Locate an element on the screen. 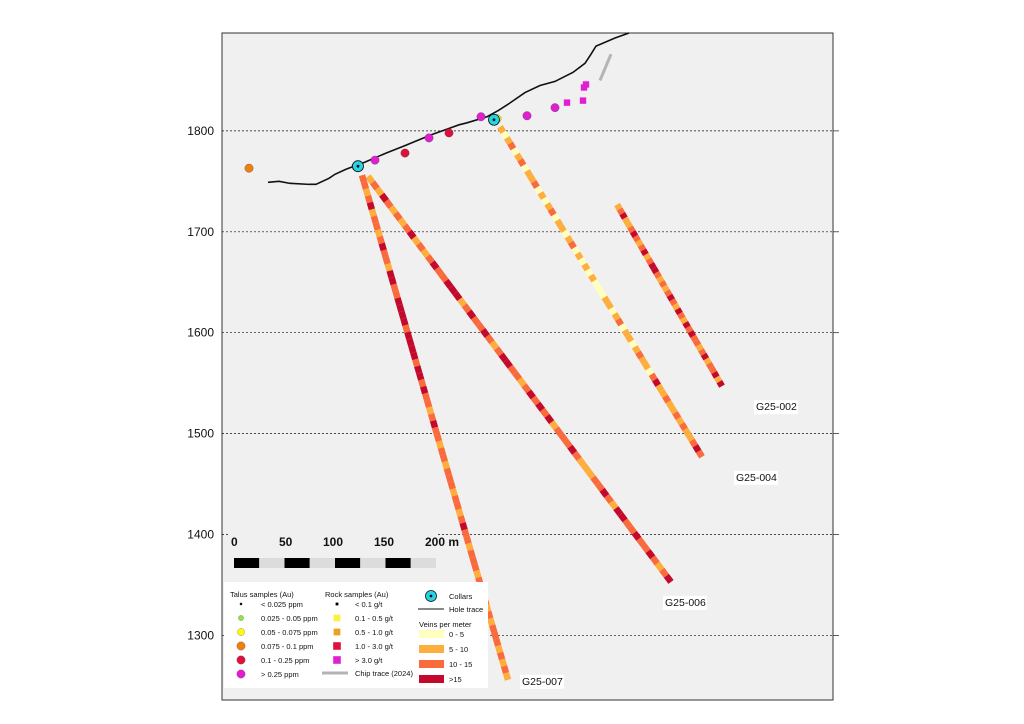  legend-talus-label-0: < 0.025 ppm is located at coordinates (282, 604).